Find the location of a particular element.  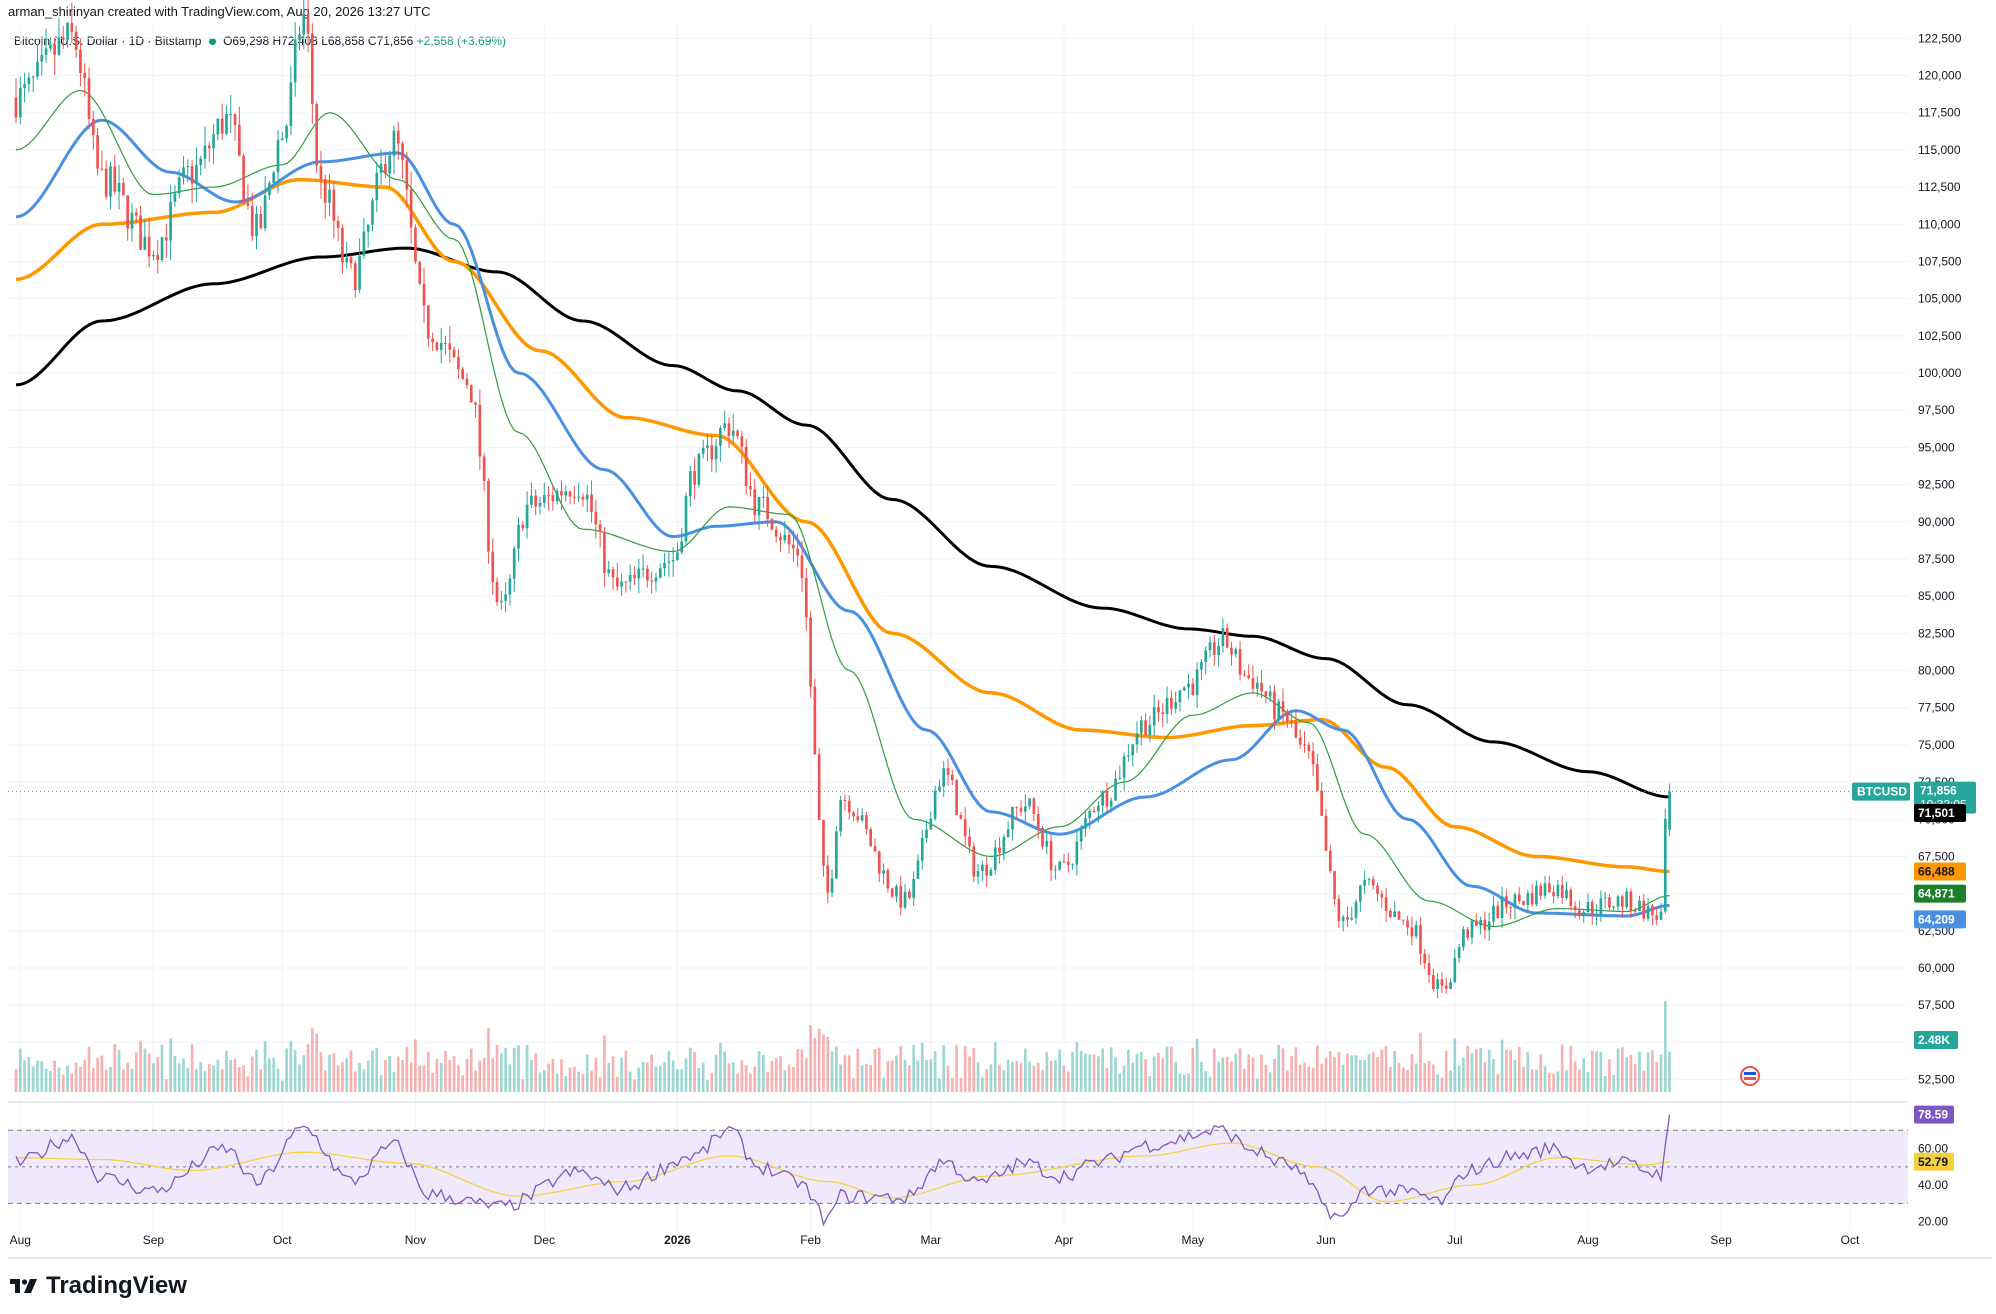

price-tick-label: 112,500 is located at coordinates (1939, 187).